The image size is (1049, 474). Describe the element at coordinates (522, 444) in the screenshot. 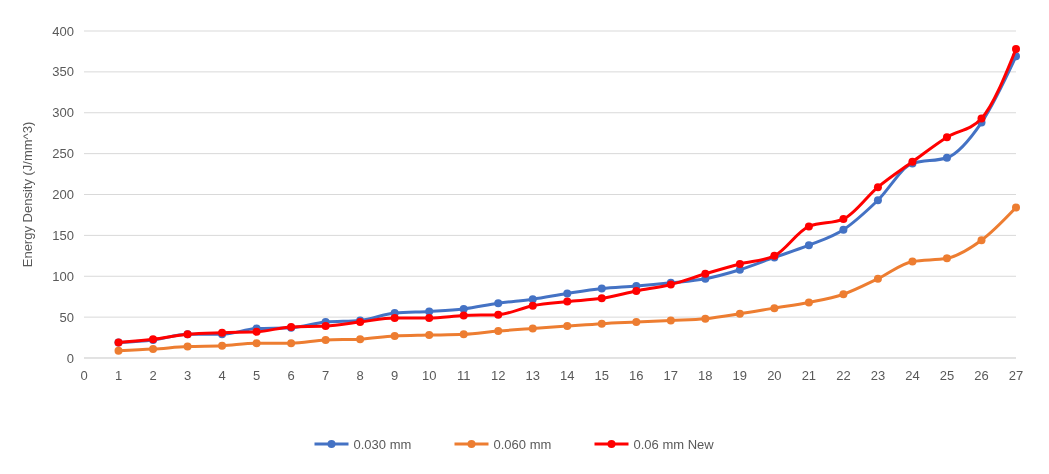

I see `legend-label: 0.060 mm` at that location.